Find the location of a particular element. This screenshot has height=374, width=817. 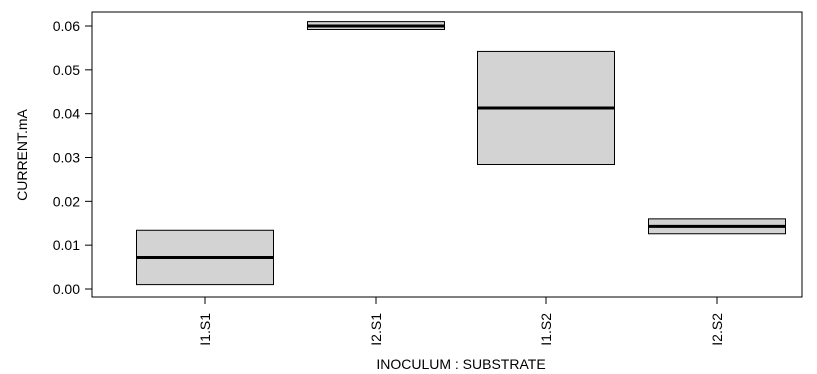

y-tick-label: 0.02 is located at coordinates (66, 201).